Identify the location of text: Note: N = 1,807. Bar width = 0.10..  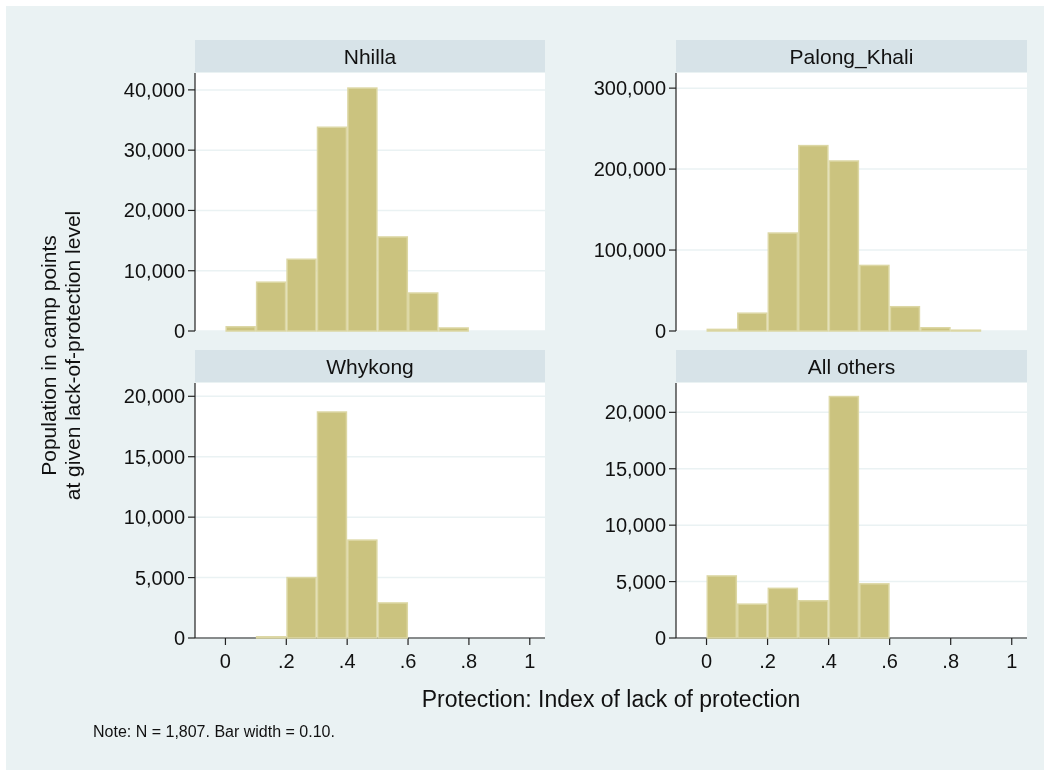
(214, 731).